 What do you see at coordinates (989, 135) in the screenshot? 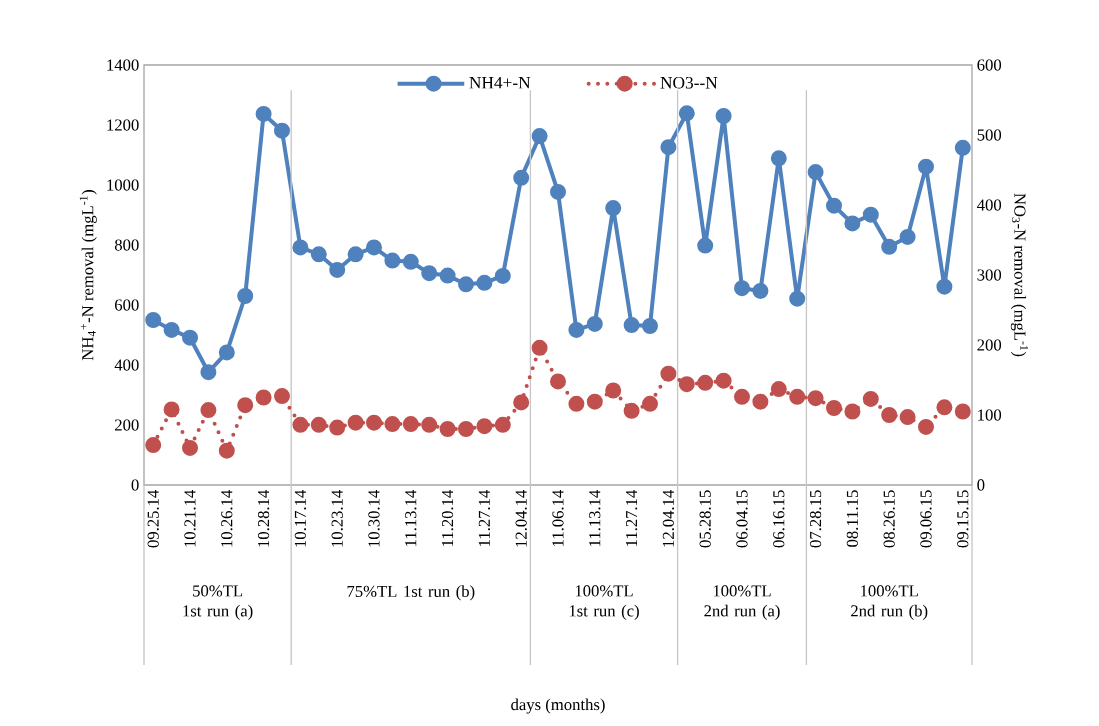
I see `y2-tick-label: 500` at bounding box center [989, 135].